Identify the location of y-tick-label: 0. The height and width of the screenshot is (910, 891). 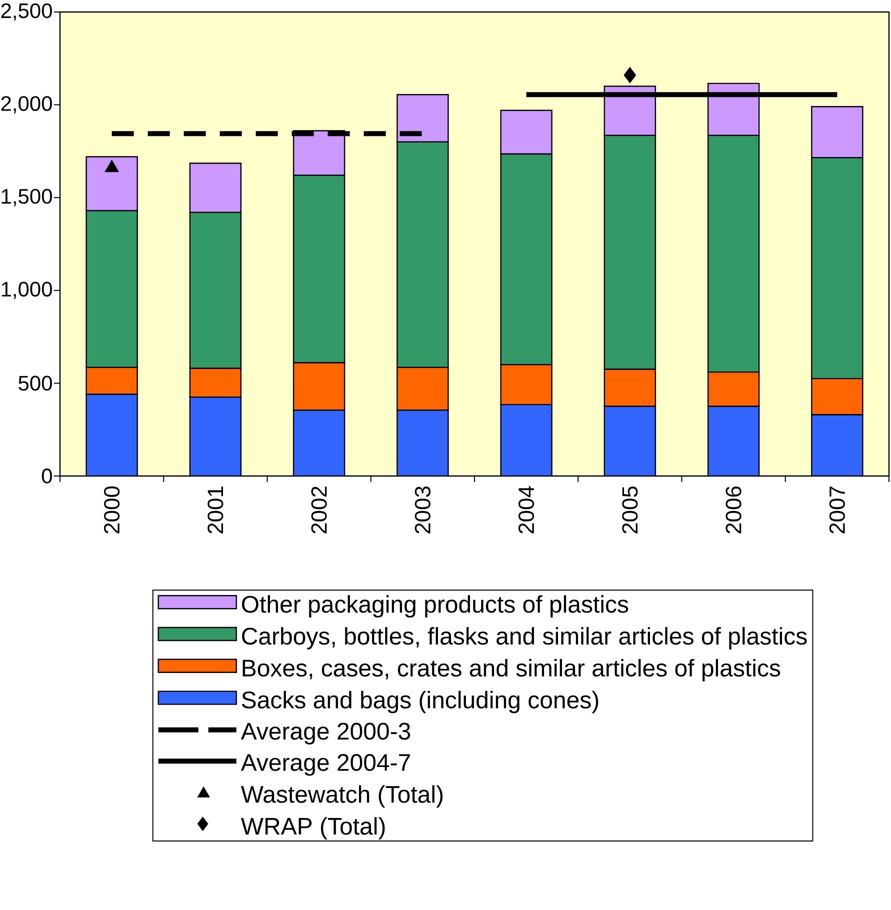
(47, 476).